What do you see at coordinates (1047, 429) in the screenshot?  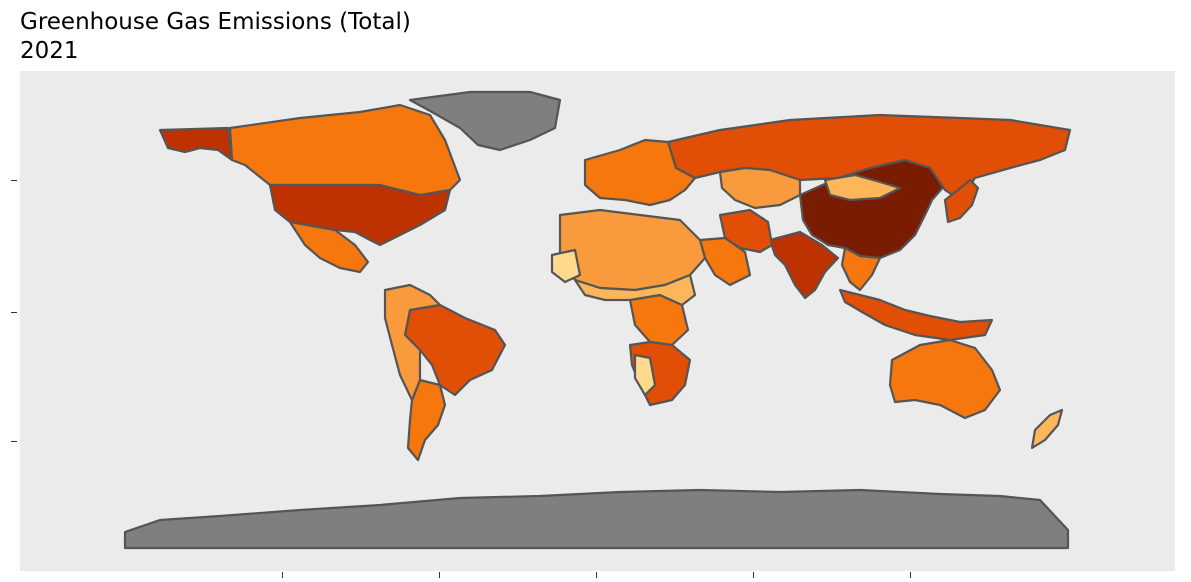 I see `region-new-zealand` at bounding box center [1047, 429].